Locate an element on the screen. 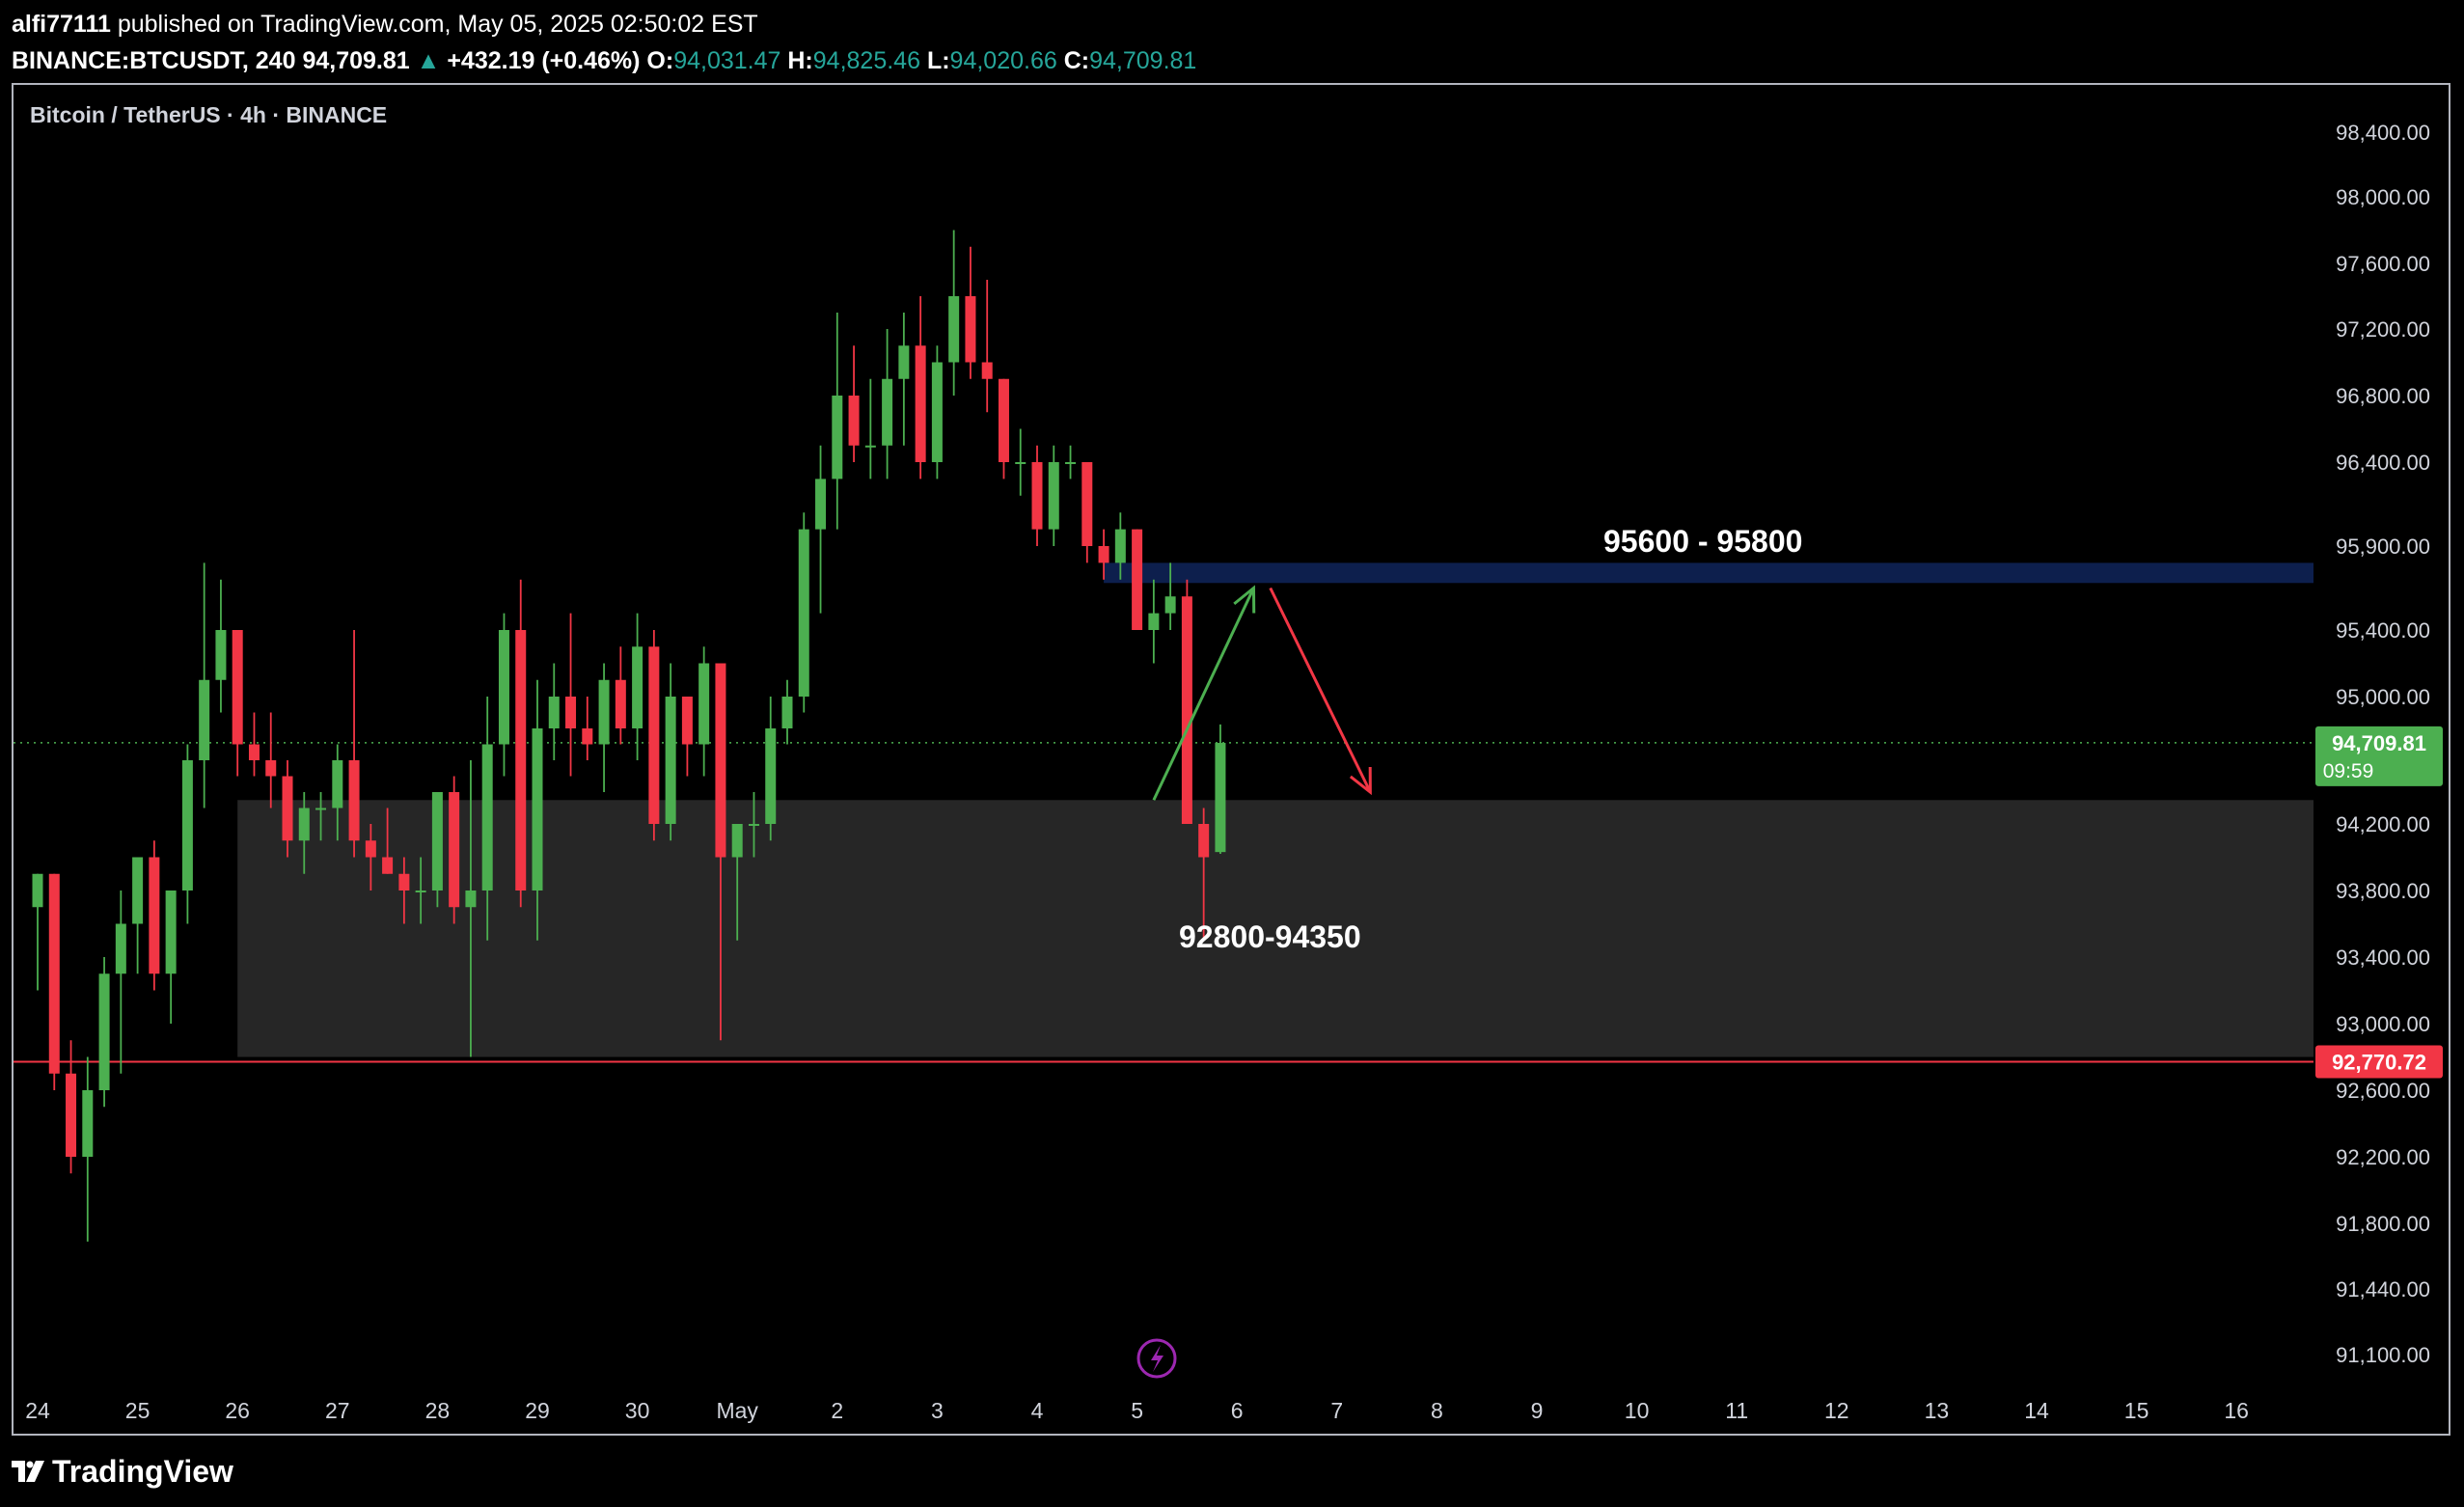 This screenshot has height=1507, width=2464. projection-down-arrow is located at coordinates (1320, 692).